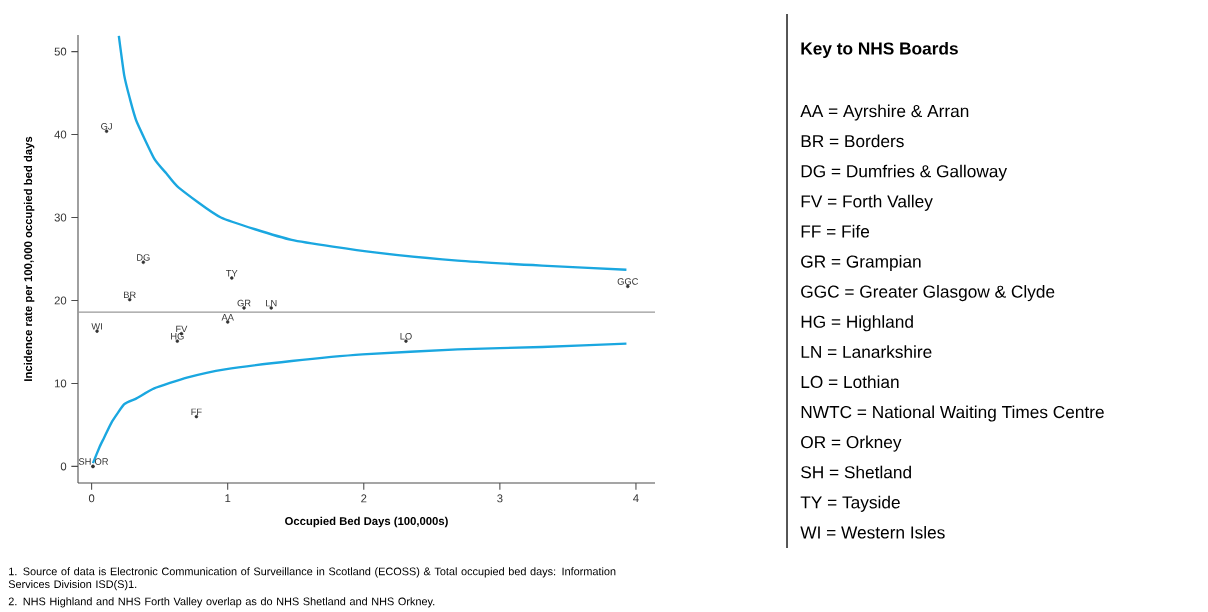 Image resolution: width=1208 pixels, height=612 pixels. Describe the element at coordinates (867, 202) in the screenshot. I see `text: FV = Forth Valley` at that location.